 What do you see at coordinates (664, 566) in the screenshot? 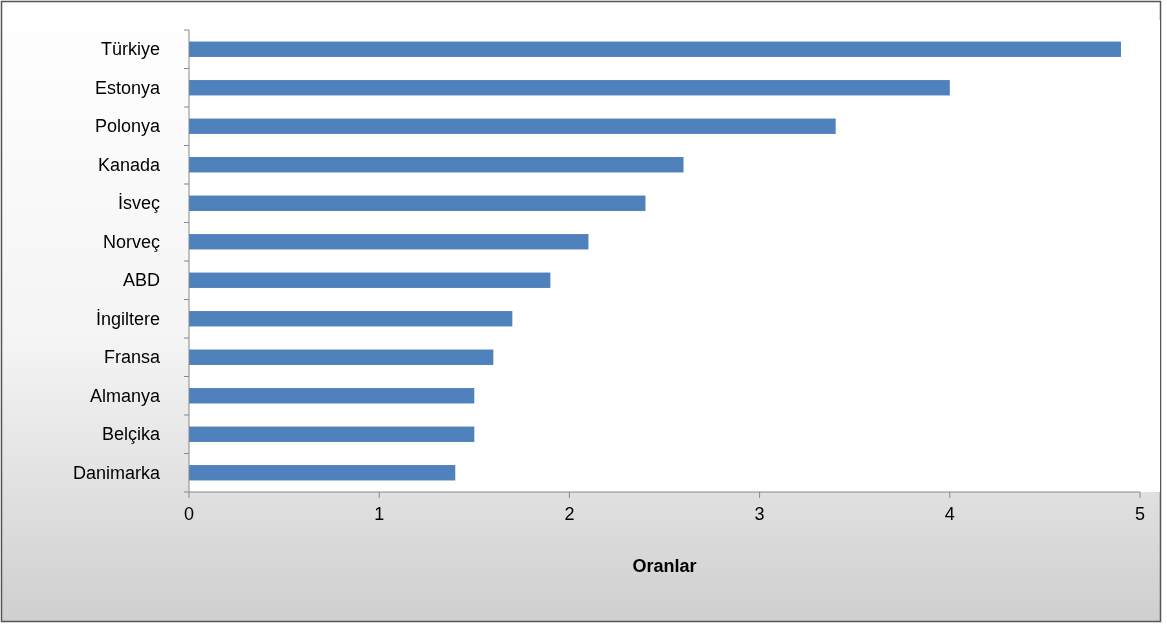
I see `x-axis-title: Oranlar` at bounding box center [664, 566].